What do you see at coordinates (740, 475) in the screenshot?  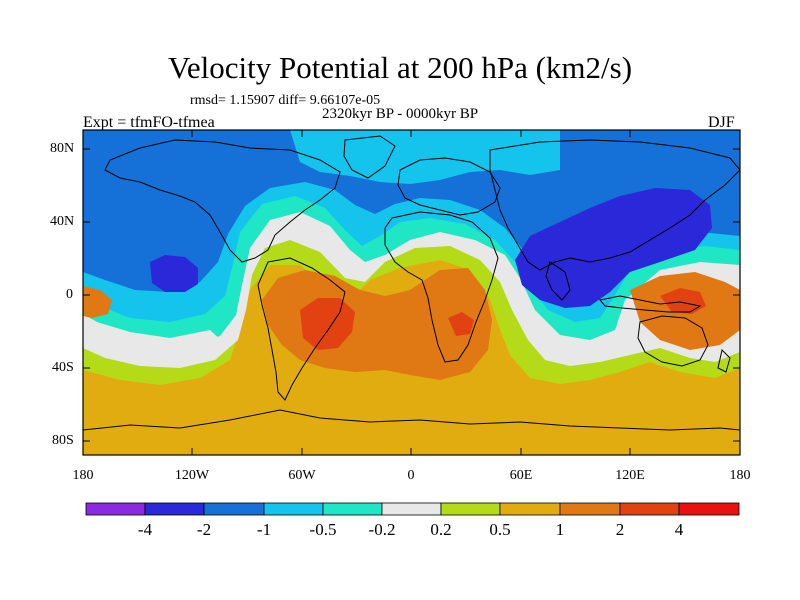 I see `lon-label-180e: 180` at bounding box center [740, 475].